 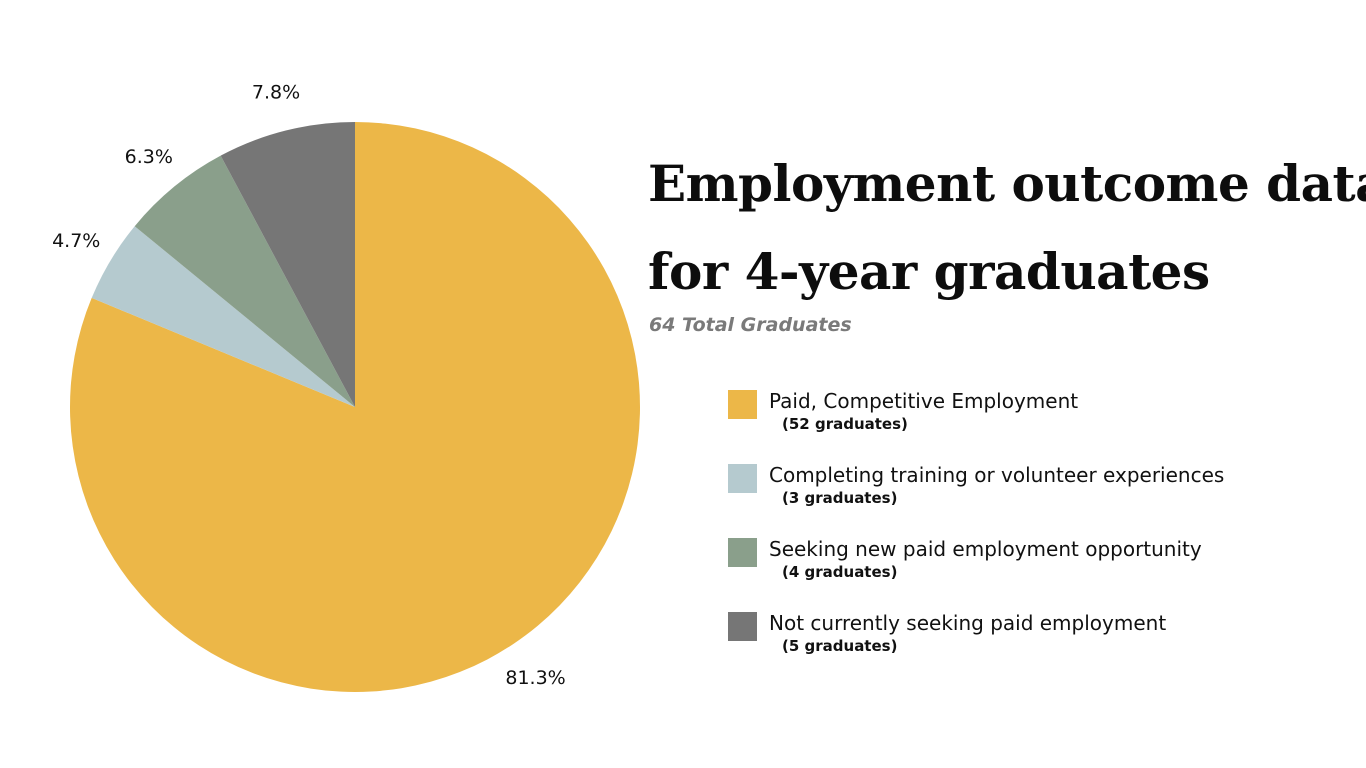 I want to click on legend-count: (3 graduates), so click(x=840, y=498).